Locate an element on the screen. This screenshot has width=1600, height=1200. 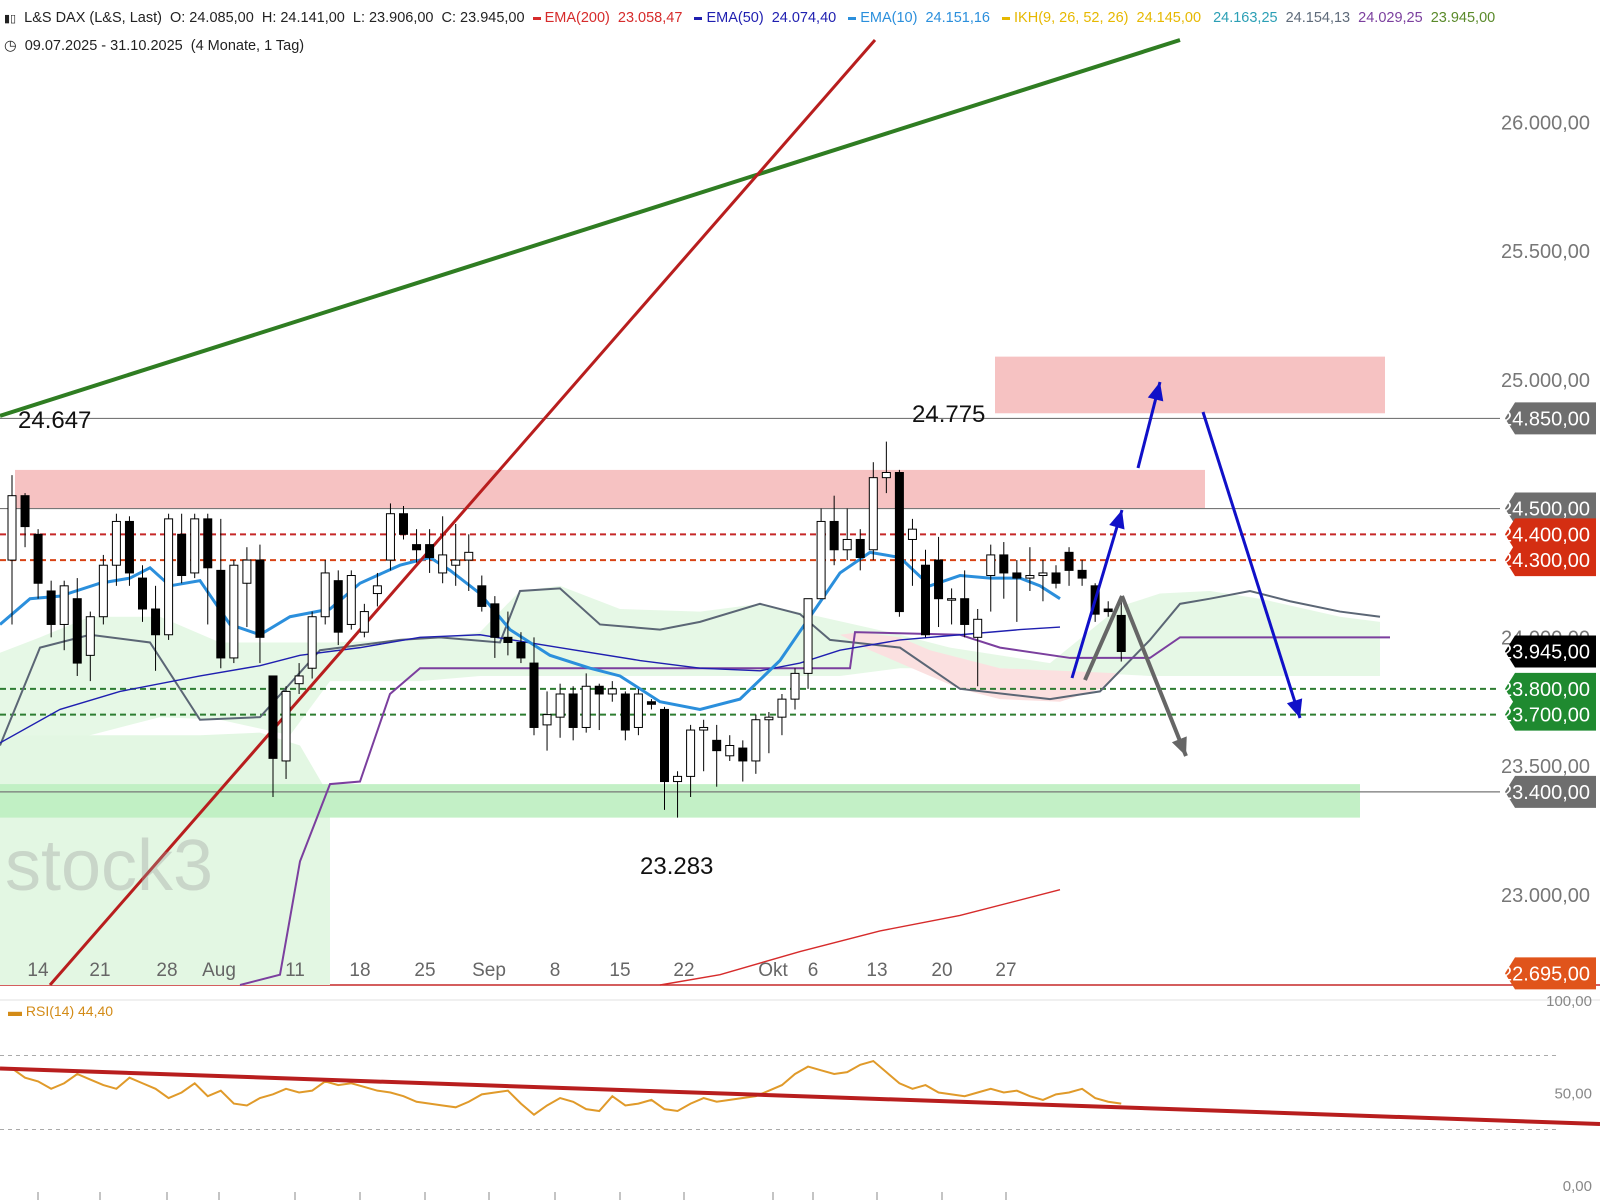
y-tick-23.500,00: 23.500,00 is located at coordinates (1545, 767).